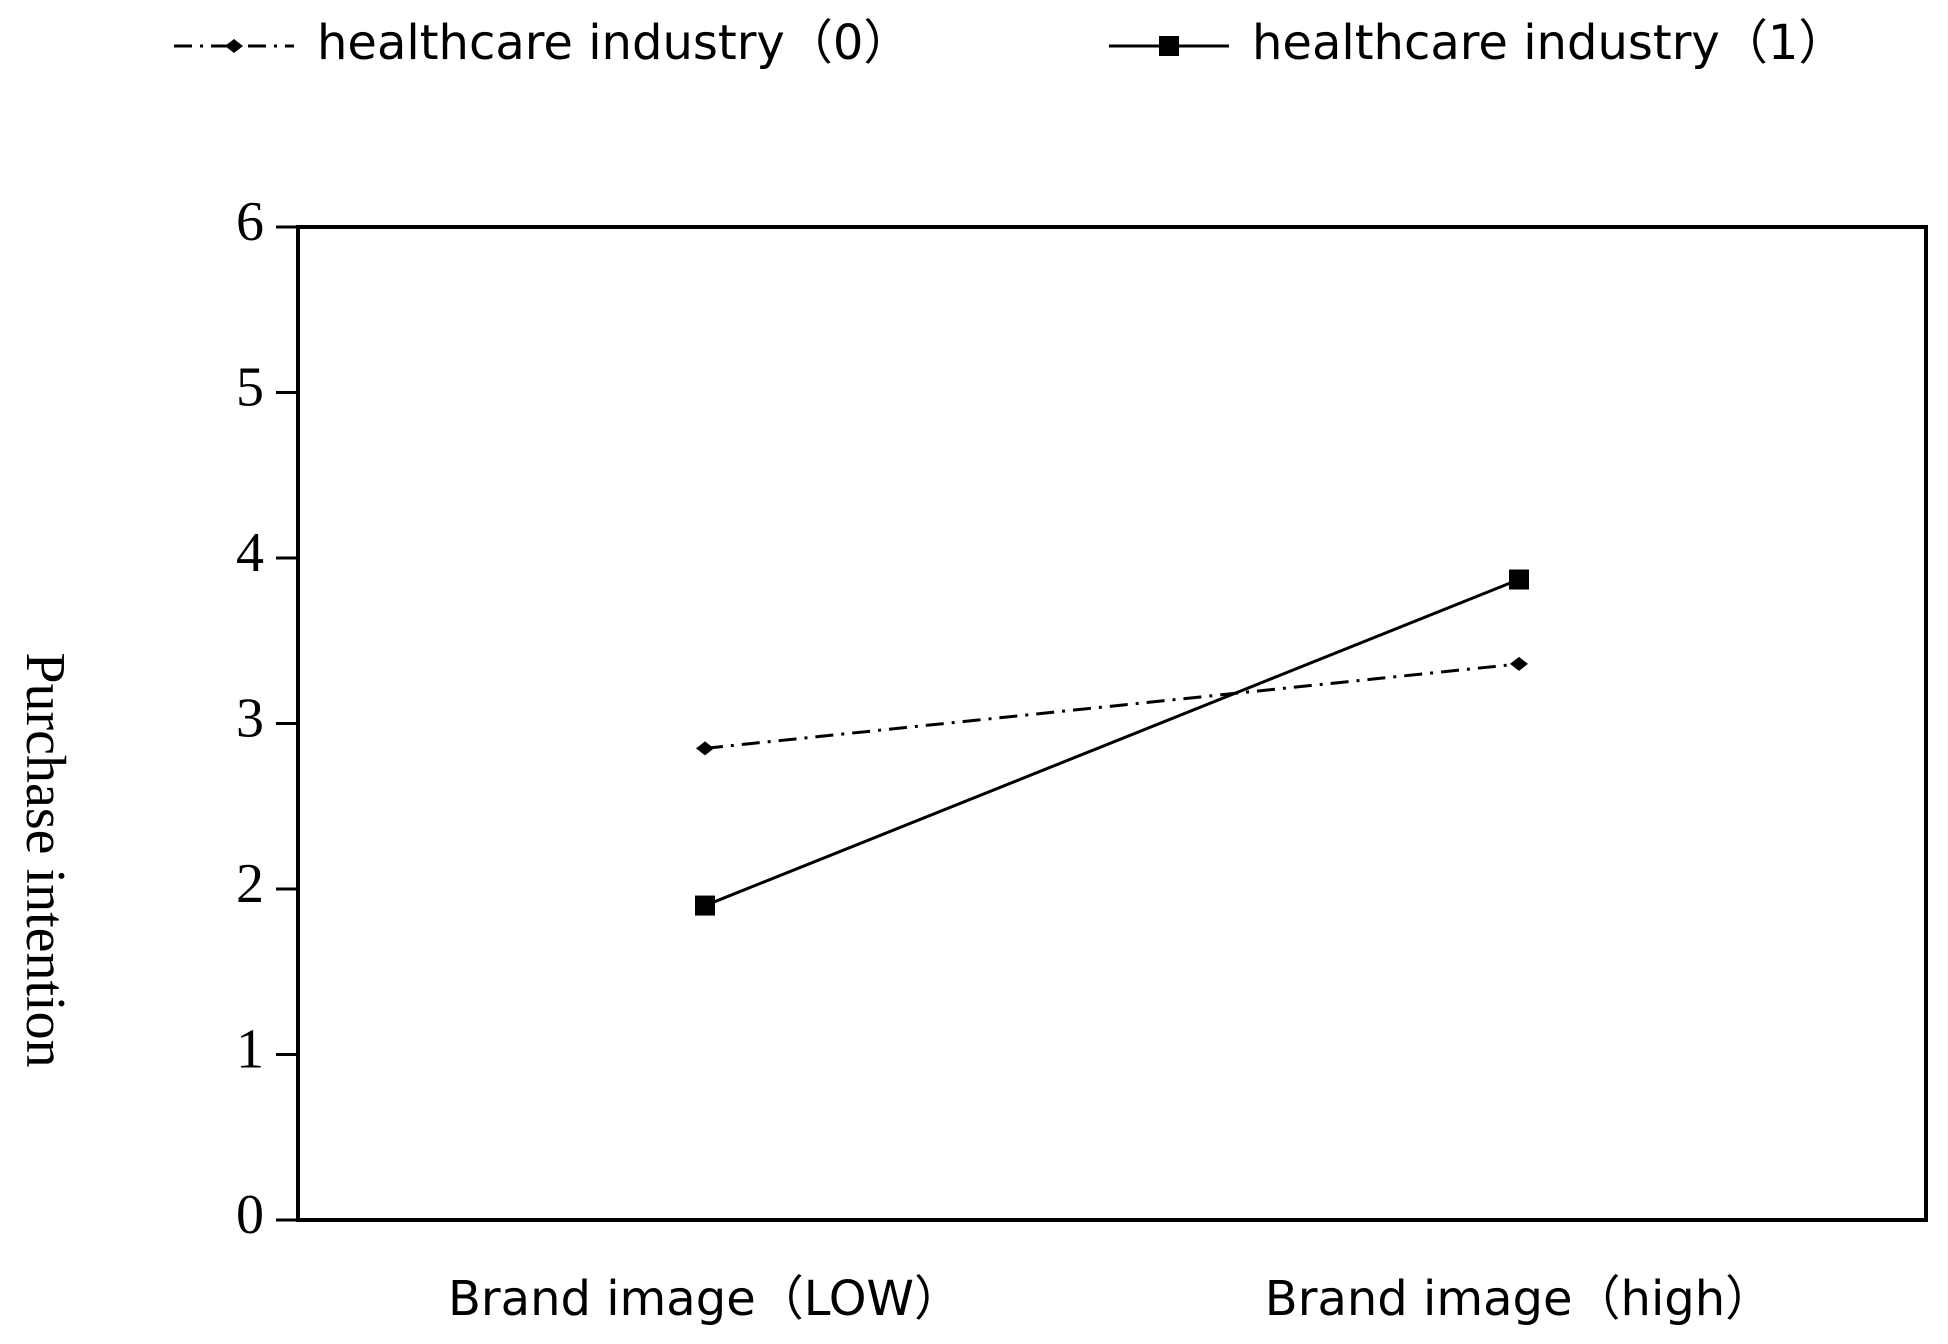 The width and height of the screenshot is (1948, 1344). I want to click on y-tick-label: 1, so click(250, 1049).